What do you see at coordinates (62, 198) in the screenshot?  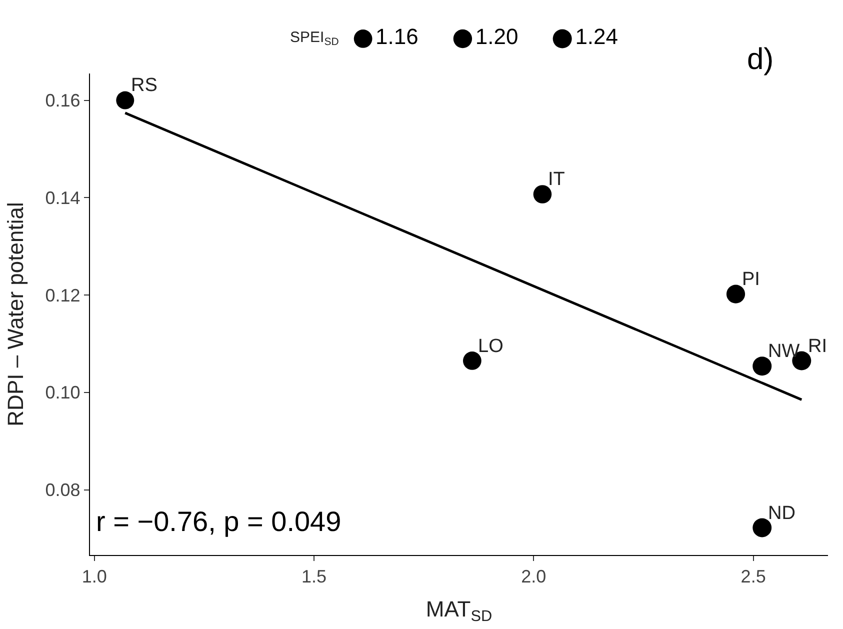 I see `y-tick-label: 0.14` at bounding box center [62, 198].